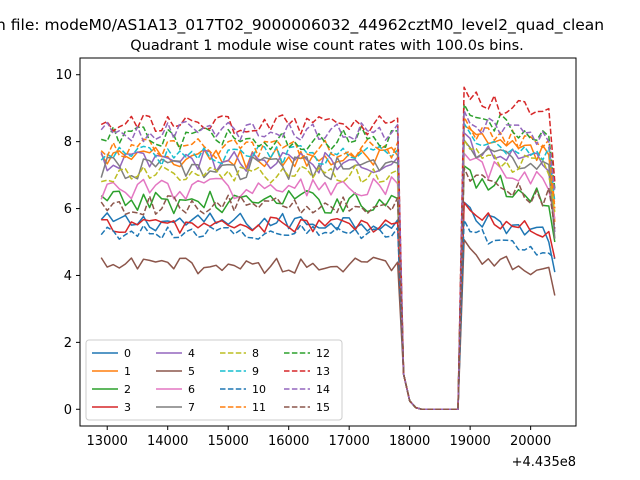 The image size is (640, 480). What do you see at coordinates (68, 276) in the screenshot?
I see `y-tick-label: 4` at bounding box center [68, 276].